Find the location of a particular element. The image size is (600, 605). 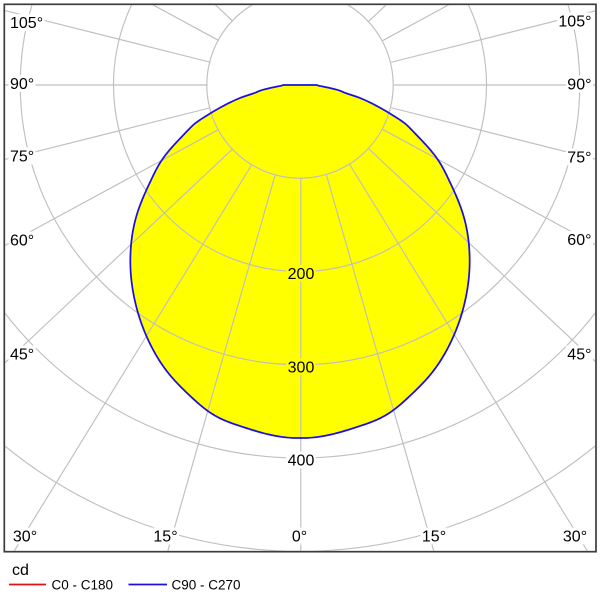

svg-text: 400 is located at coordinates (301, 461).